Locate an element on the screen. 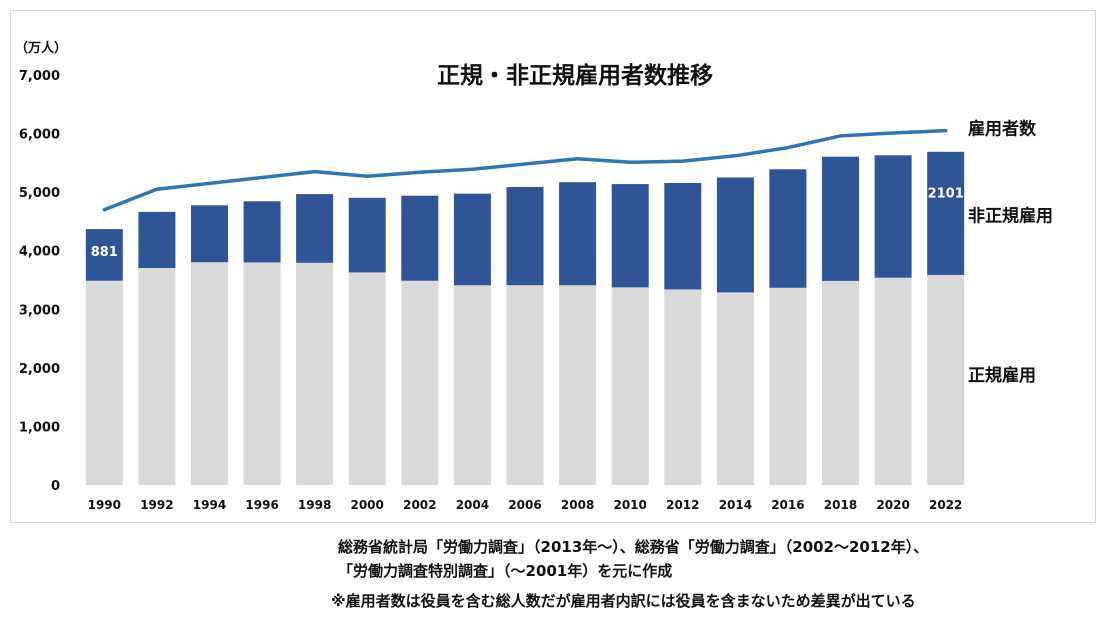 This screenshot has height=620, width=1106. x-tick-label: 2010 is located at coordinates (629, 505).